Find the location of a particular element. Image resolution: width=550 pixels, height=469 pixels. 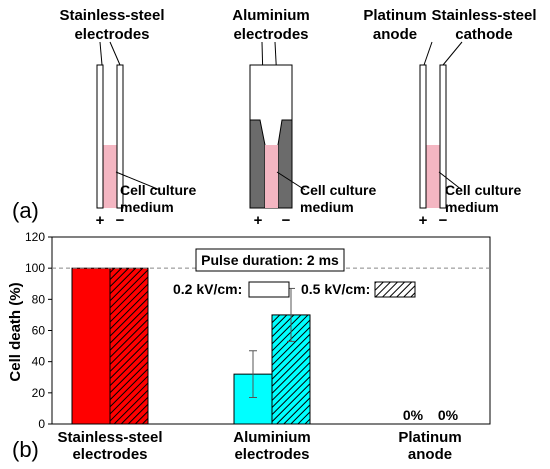

legend: 0.2 kV/cm: 0.5 kV/cm: is located at coordinates (294, 289).